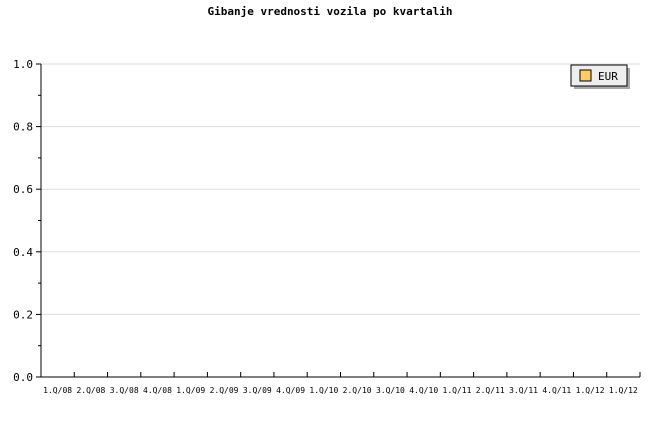 This screenshot has height=440, width=660. What do you see at coordinates (224, 390) in the screenshot?
I see `x-tick-label: 2.Q/09` at bounding box center [224, 390].